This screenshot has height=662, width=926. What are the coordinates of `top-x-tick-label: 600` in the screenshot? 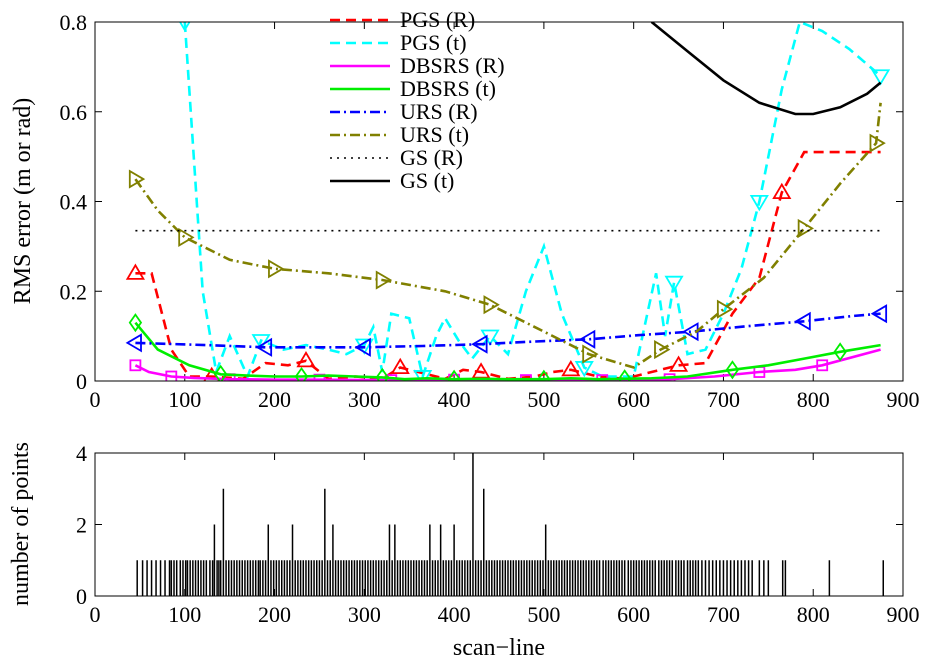 It's located at (633, 399).